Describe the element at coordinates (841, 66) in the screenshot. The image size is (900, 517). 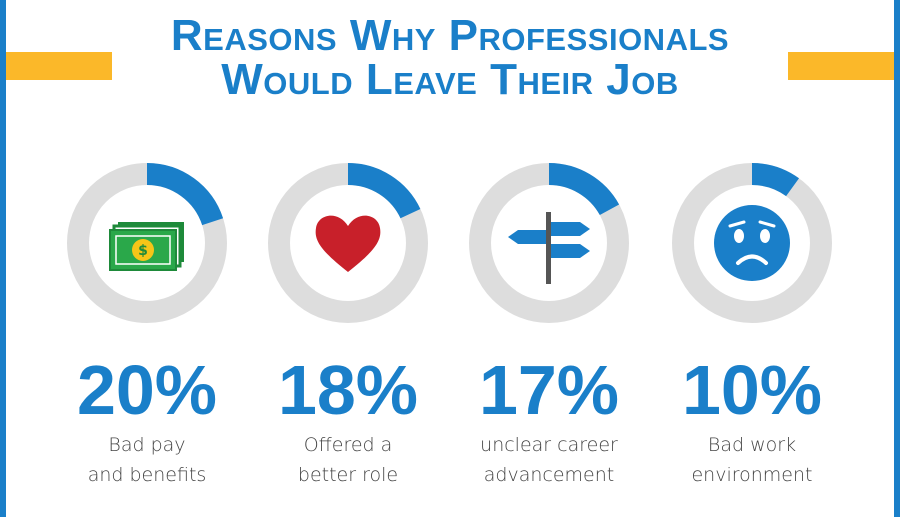
I see `right-accent` at that location.